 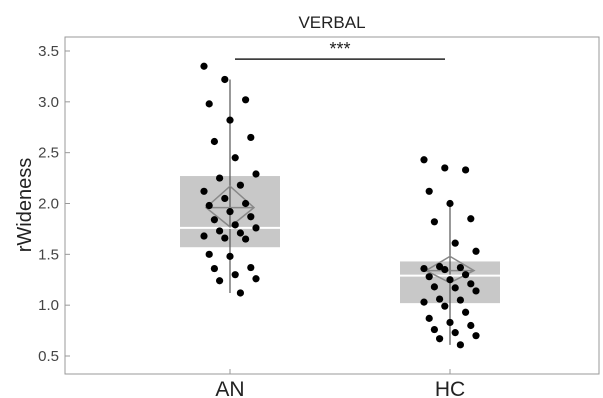 I want to click on y-tick-label: 2.5, so click(x=48, y=153).